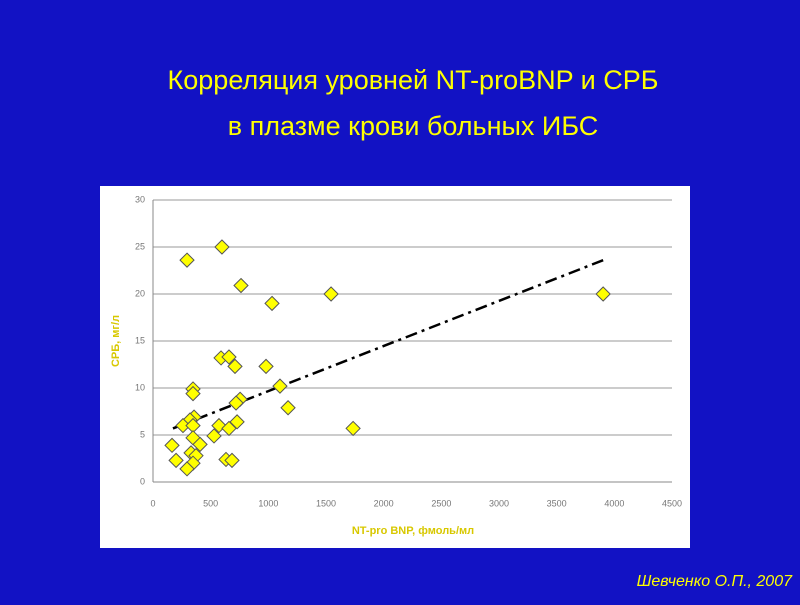  I want to click on x-tick-label: 0, so click(152, 503).